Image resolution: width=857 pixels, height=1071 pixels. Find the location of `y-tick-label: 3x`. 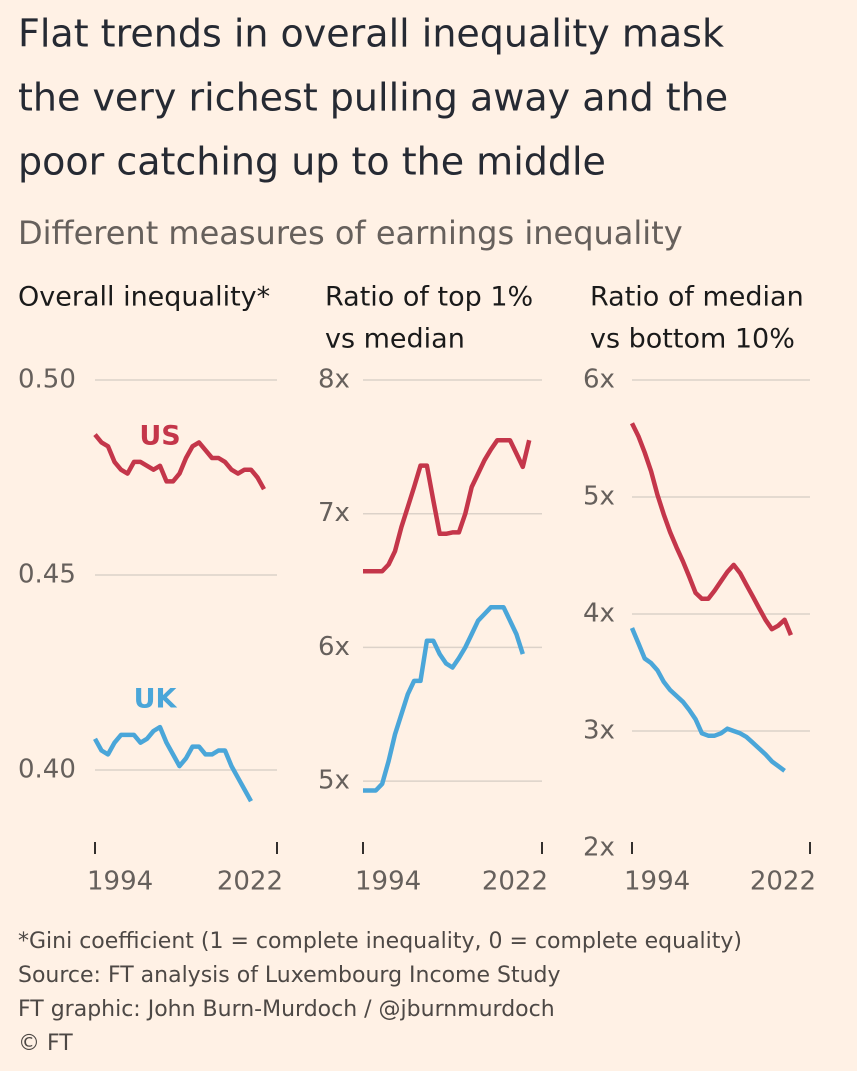

y-tick-label: 3x is located at coordinates (599, 731).